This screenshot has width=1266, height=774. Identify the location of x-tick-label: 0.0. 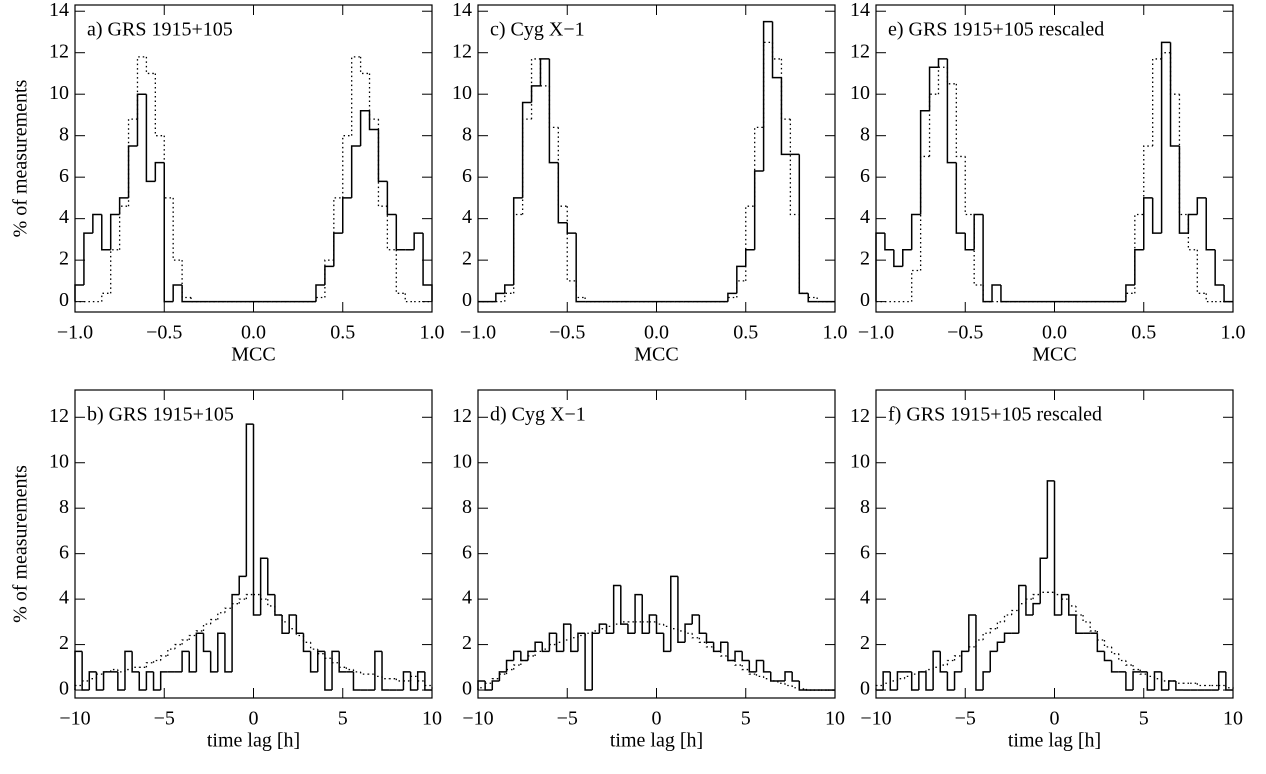
(253, 333).